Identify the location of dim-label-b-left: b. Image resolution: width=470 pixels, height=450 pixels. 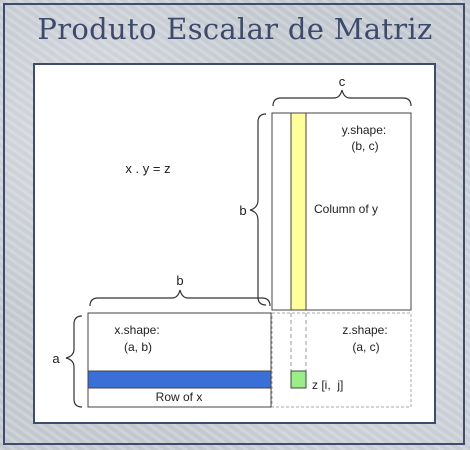
(242, 210).